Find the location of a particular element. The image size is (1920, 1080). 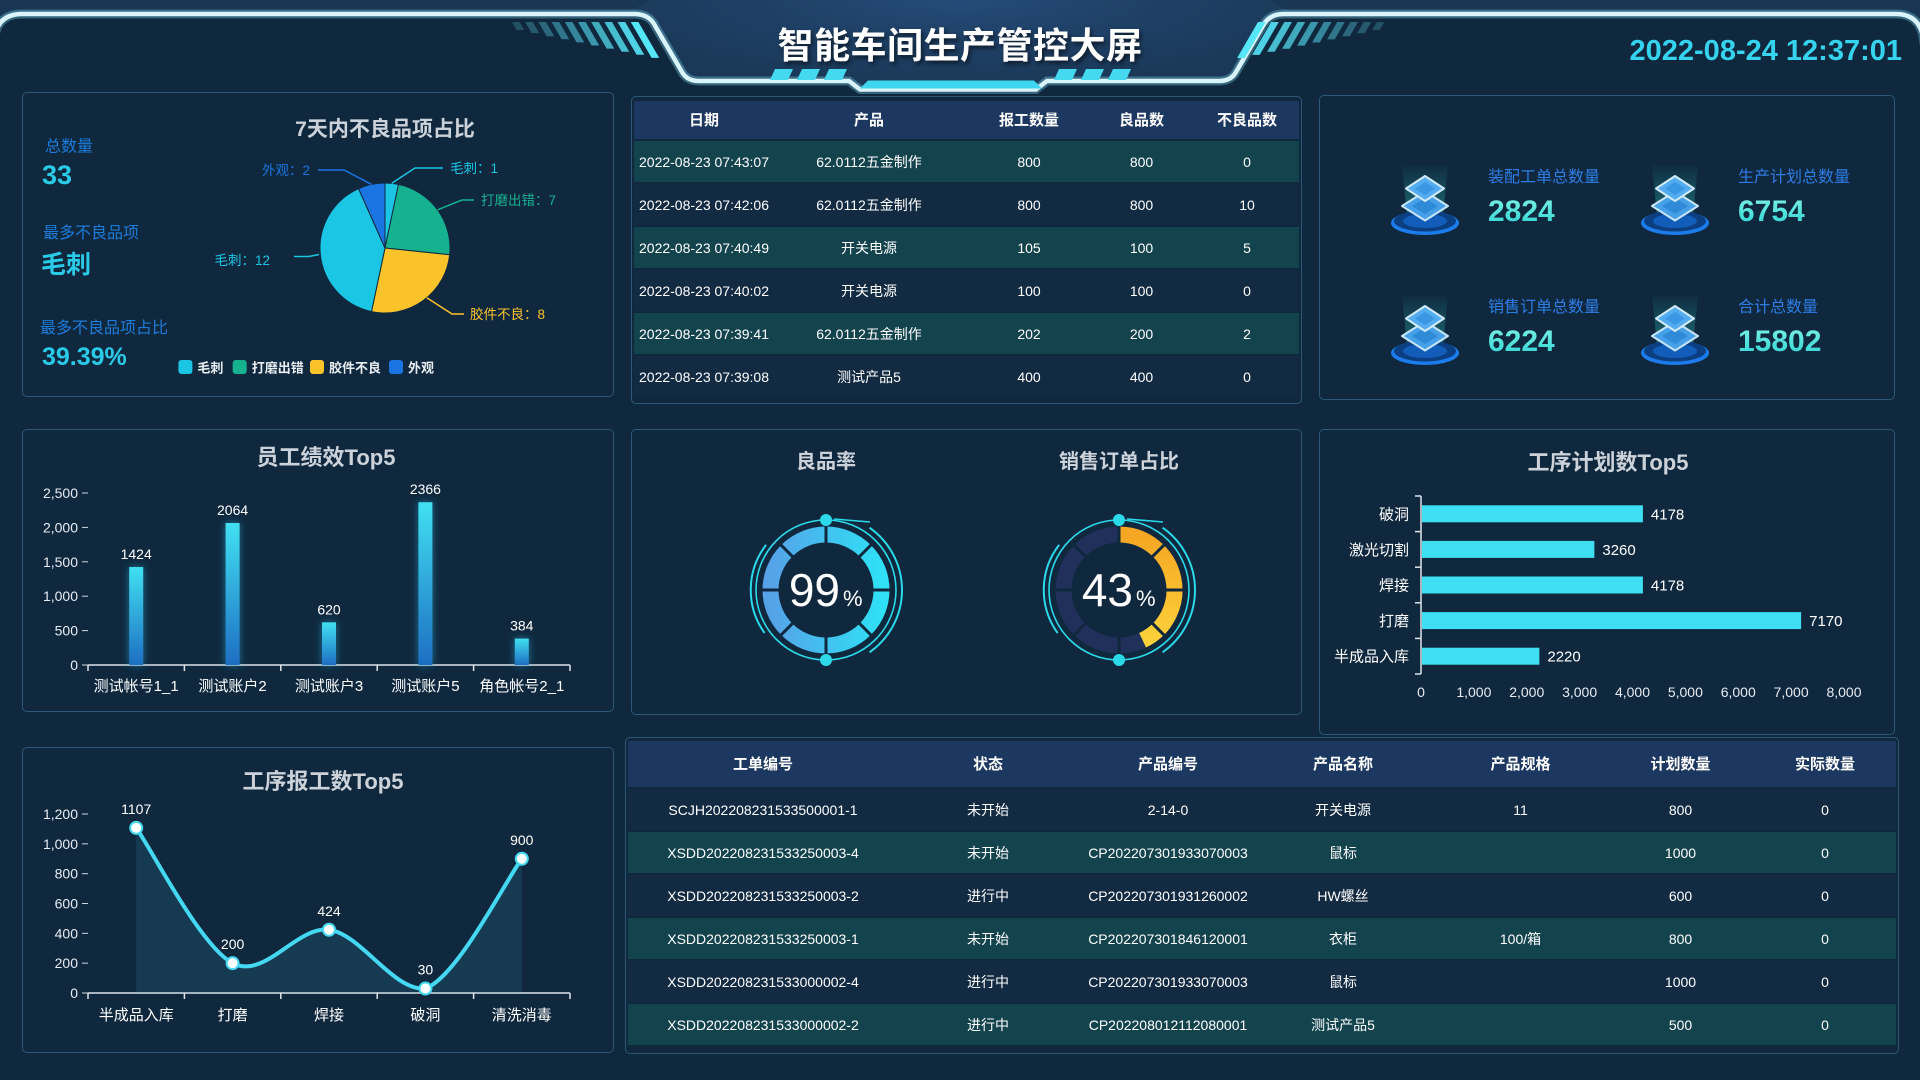

svg-text: 39.39% is located at coordinates (84, 357).